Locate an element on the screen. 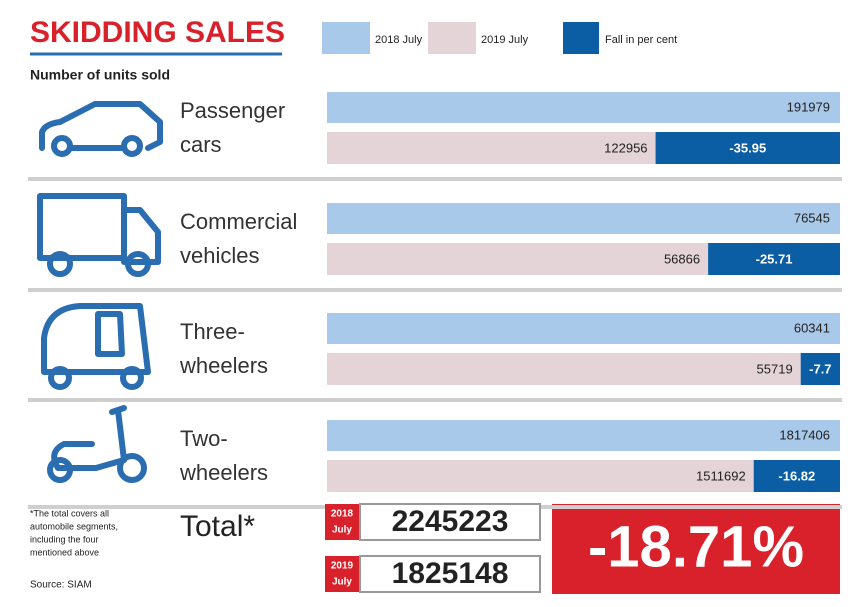 The width and height of the screenshot is (855, 607). segment-label: Passenger is located at coordinates (232, 110).